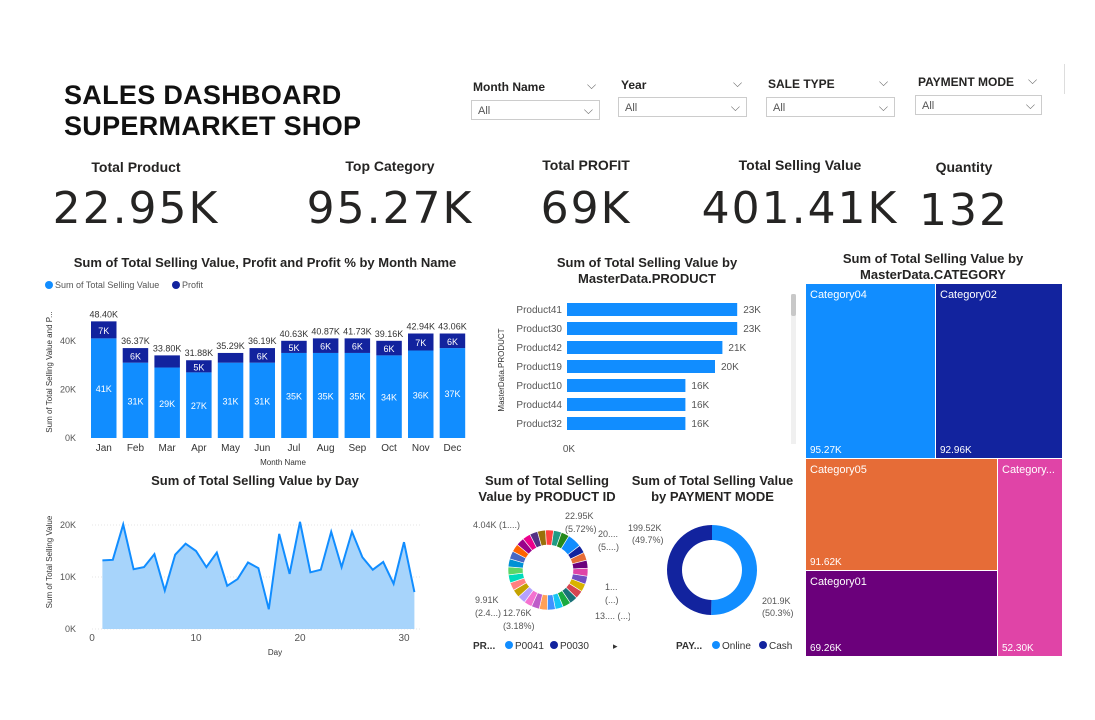 The image size is (1095, 720). What do you see at coordinates (68, 341) in the screenshot?
I see `y-tick-label: 40K` at bounding box center [68, 341].